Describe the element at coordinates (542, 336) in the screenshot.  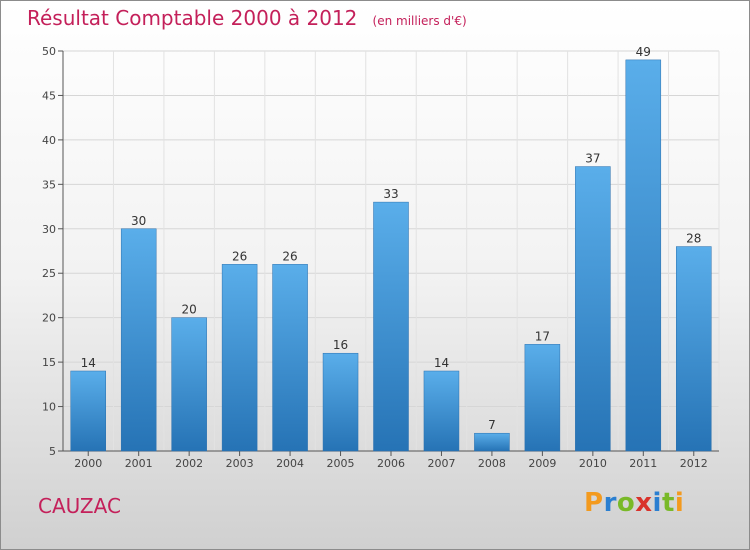
I see `bar-value-label: 17` at that location.